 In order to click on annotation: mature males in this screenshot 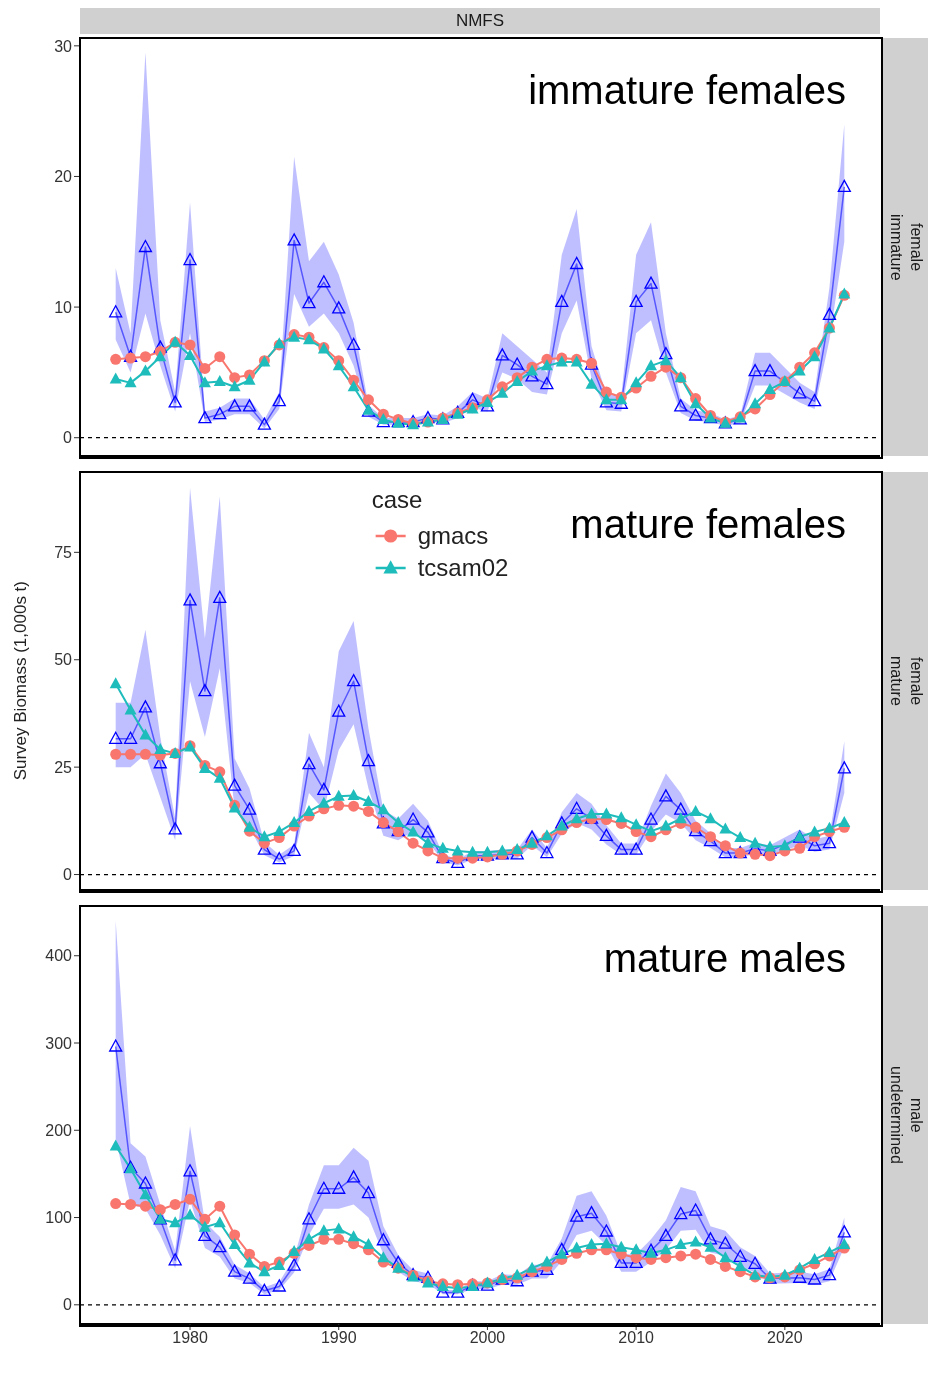, I will do `click(724, 958)`.